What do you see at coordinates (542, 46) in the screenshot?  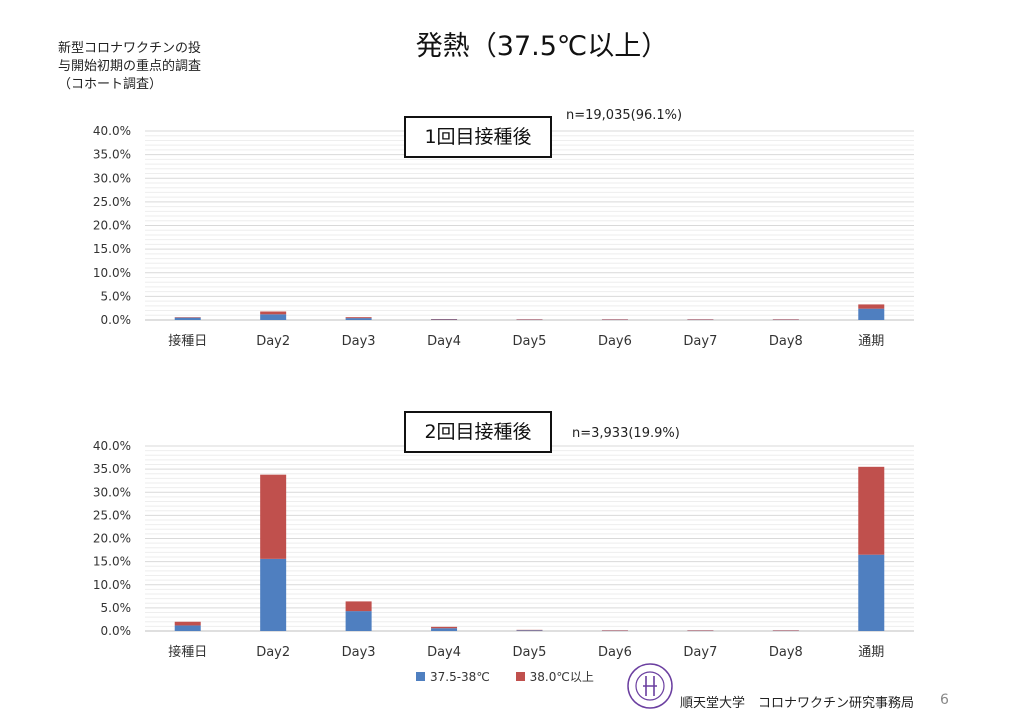 I see `page-title: 発熱（37.5℃以上）` at bounding box center [542, 46].